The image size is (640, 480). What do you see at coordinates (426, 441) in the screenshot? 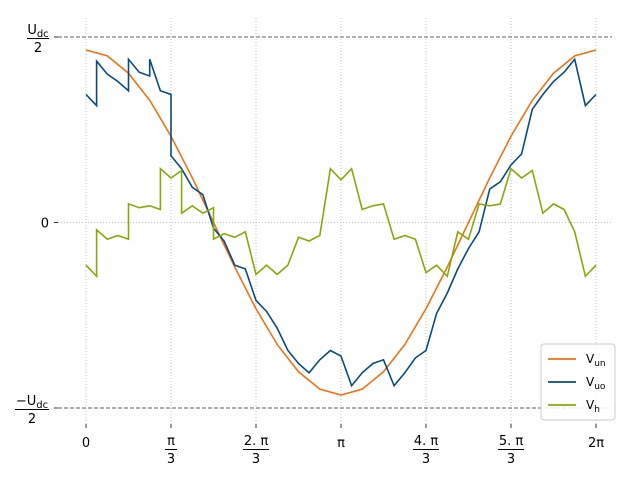
I see `x-tick-numerator: 4. π` at bounding box center [426, 441].